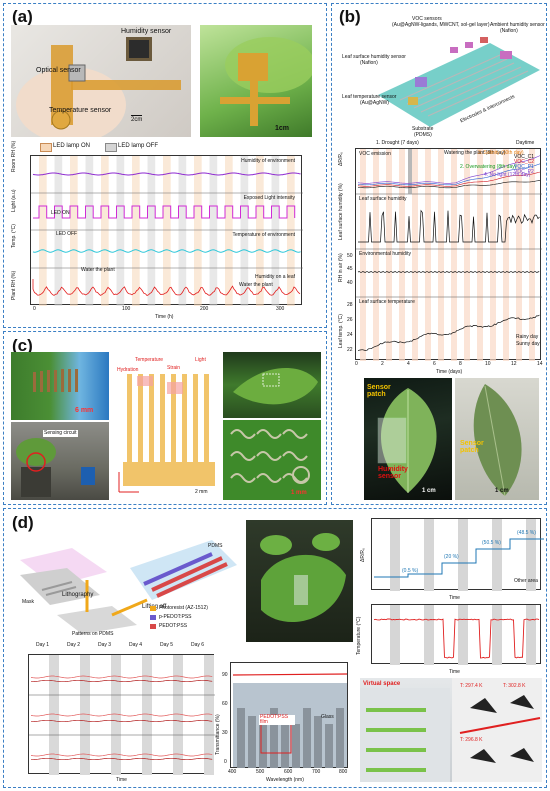 Image resolution: width=550 pixels, height=791 pixels. Describe the element at coordinates (58, 70) in the screenshot. I see `optical-sensor-label: Optical sensor` at that location.